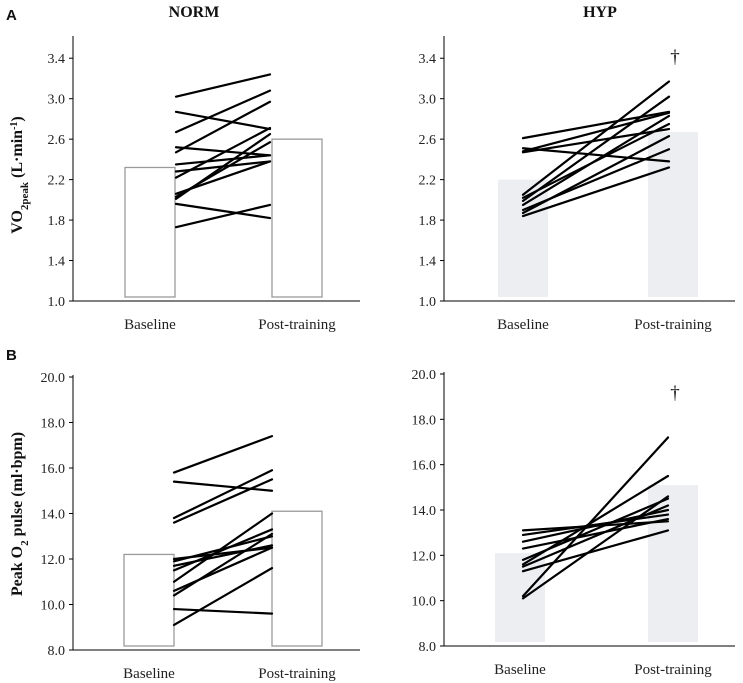 This screenshot has width=743, height=683. What do you see at coordinates (11, 15) in the screenshot?
I see `panel-label-a: A` at bounding box center [11, 15].